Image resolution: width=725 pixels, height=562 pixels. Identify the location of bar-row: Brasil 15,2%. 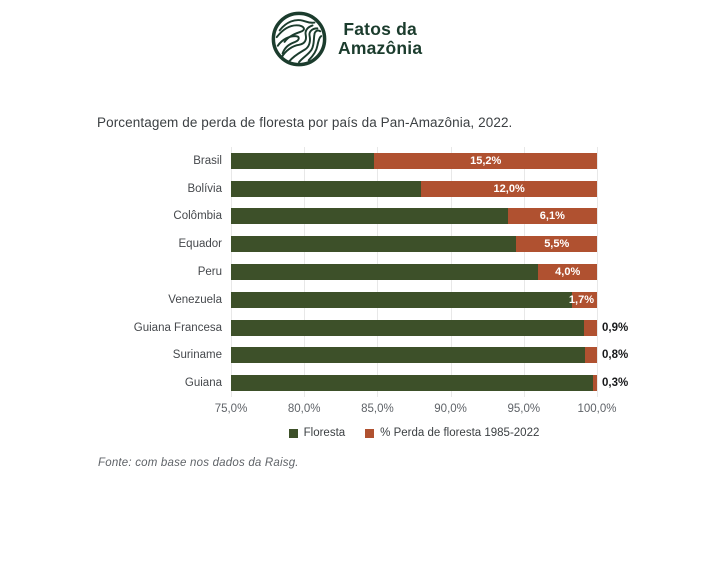
(347, 161).